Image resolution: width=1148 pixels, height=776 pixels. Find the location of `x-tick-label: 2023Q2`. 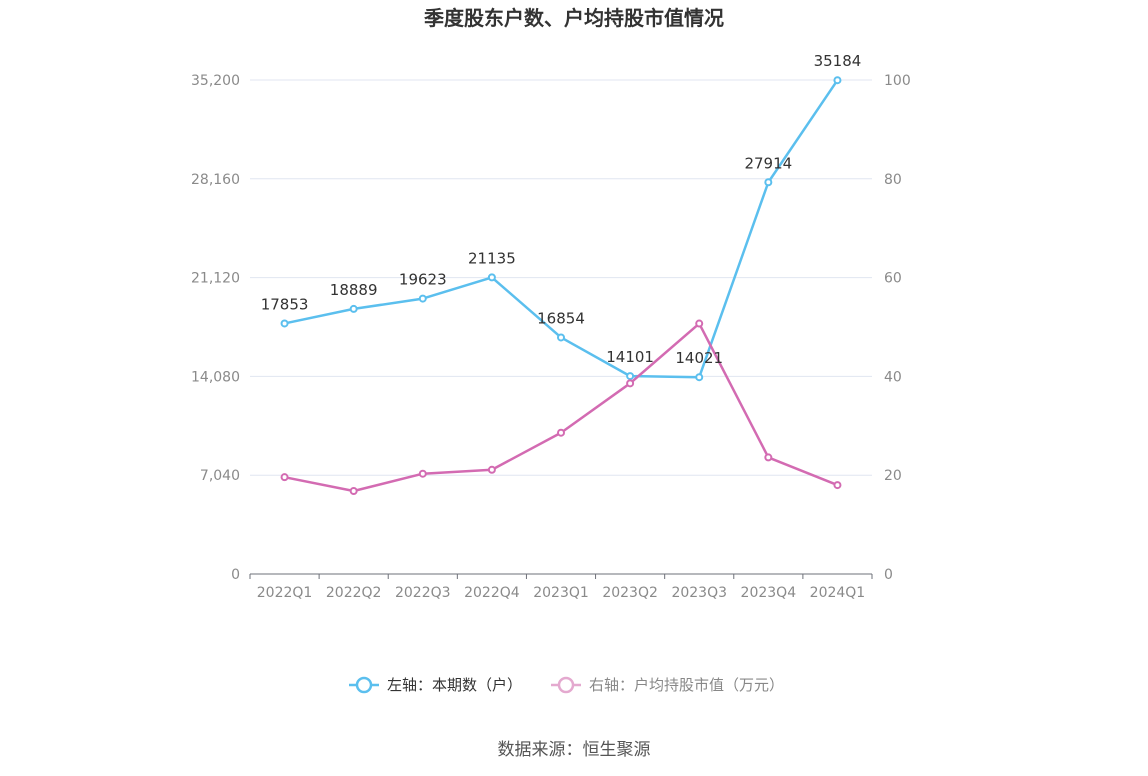

x-tick-label: 2023Q2 is located at coordinates (630, 593).